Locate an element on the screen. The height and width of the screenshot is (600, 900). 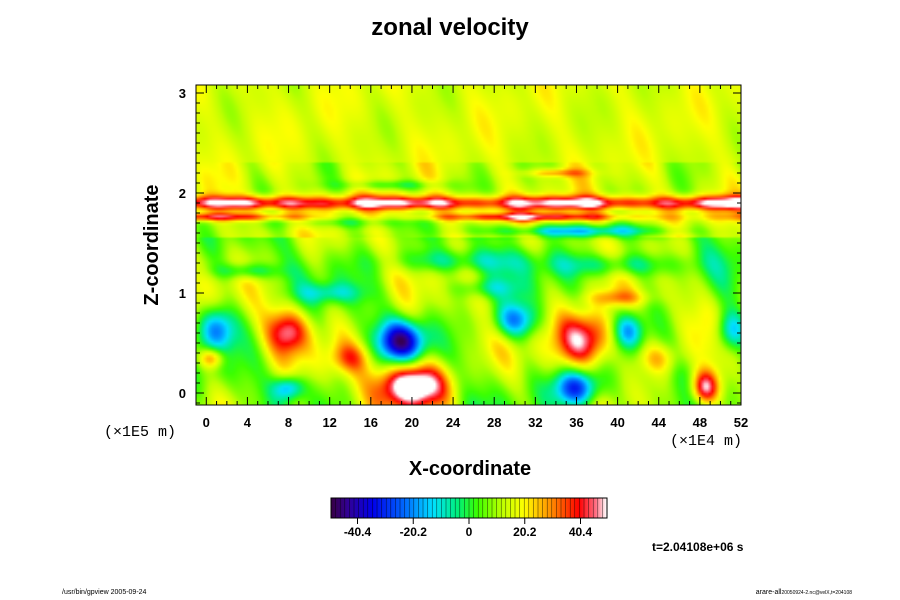
footer-left: /usr/bin/gpview 2005-09-24 is located at coordinates (104, 592).